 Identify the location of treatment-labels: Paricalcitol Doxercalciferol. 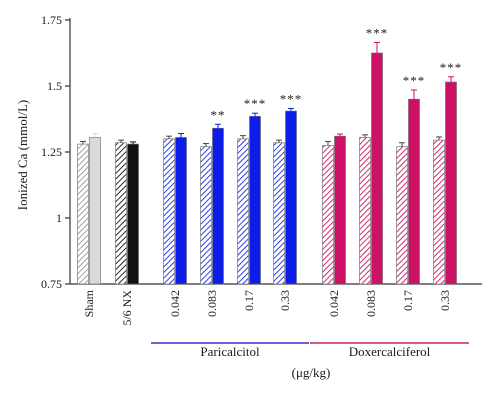
(310, 350).